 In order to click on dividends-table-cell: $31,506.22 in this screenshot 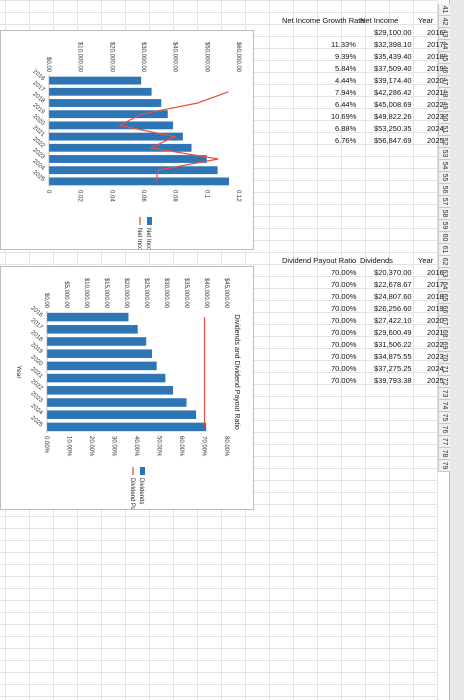, I will do `click(393, 344)`.